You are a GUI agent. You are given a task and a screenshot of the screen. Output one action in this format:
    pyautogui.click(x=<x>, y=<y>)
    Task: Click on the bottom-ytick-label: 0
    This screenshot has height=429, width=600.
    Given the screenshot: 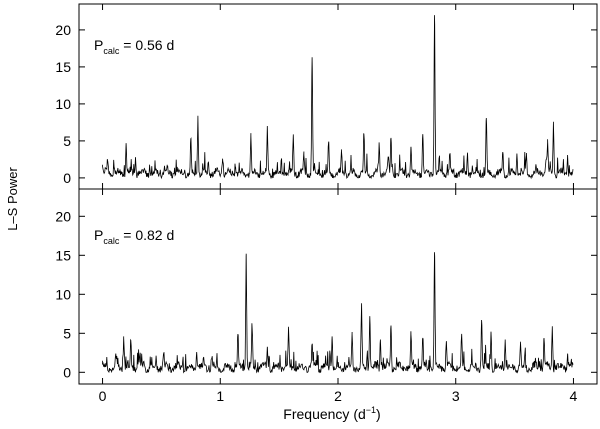 What is the action you would take?
    pyautogui.click(x=67, y=372)
    